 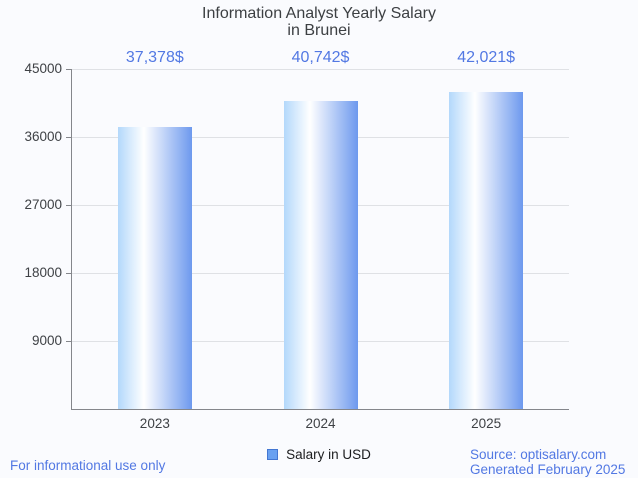 What do you see at coordinates (154, 57) in the screenshot?
I see `bar-value-label: 37,378$` at bounding box center [154, 57].